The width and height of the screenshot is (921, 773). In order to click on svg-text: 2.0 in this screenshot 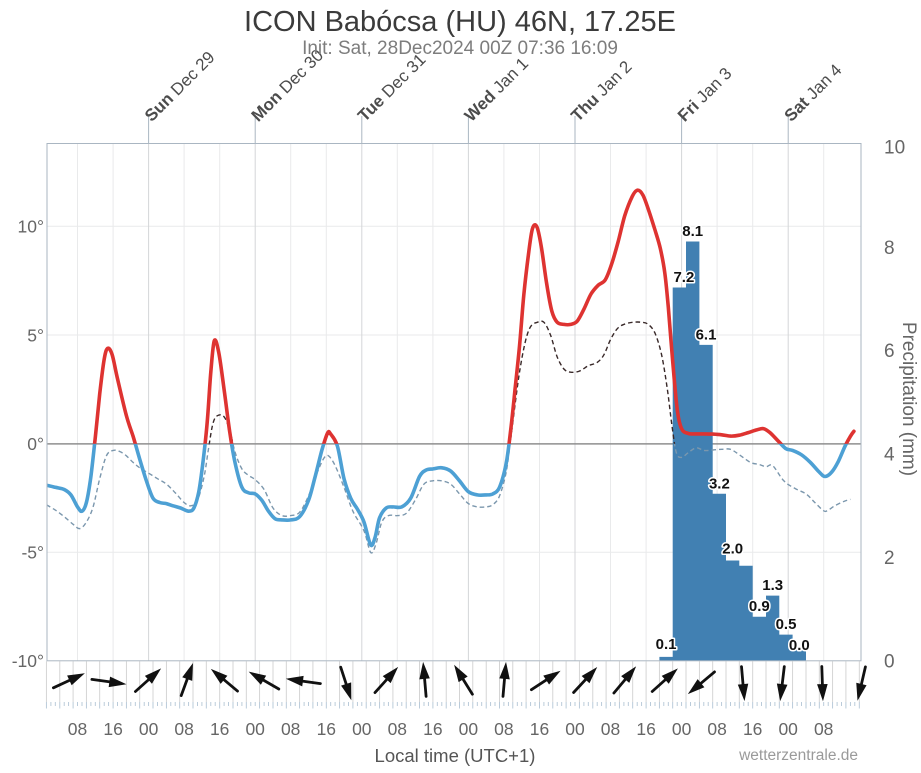, I will do `click(732, 549)`.